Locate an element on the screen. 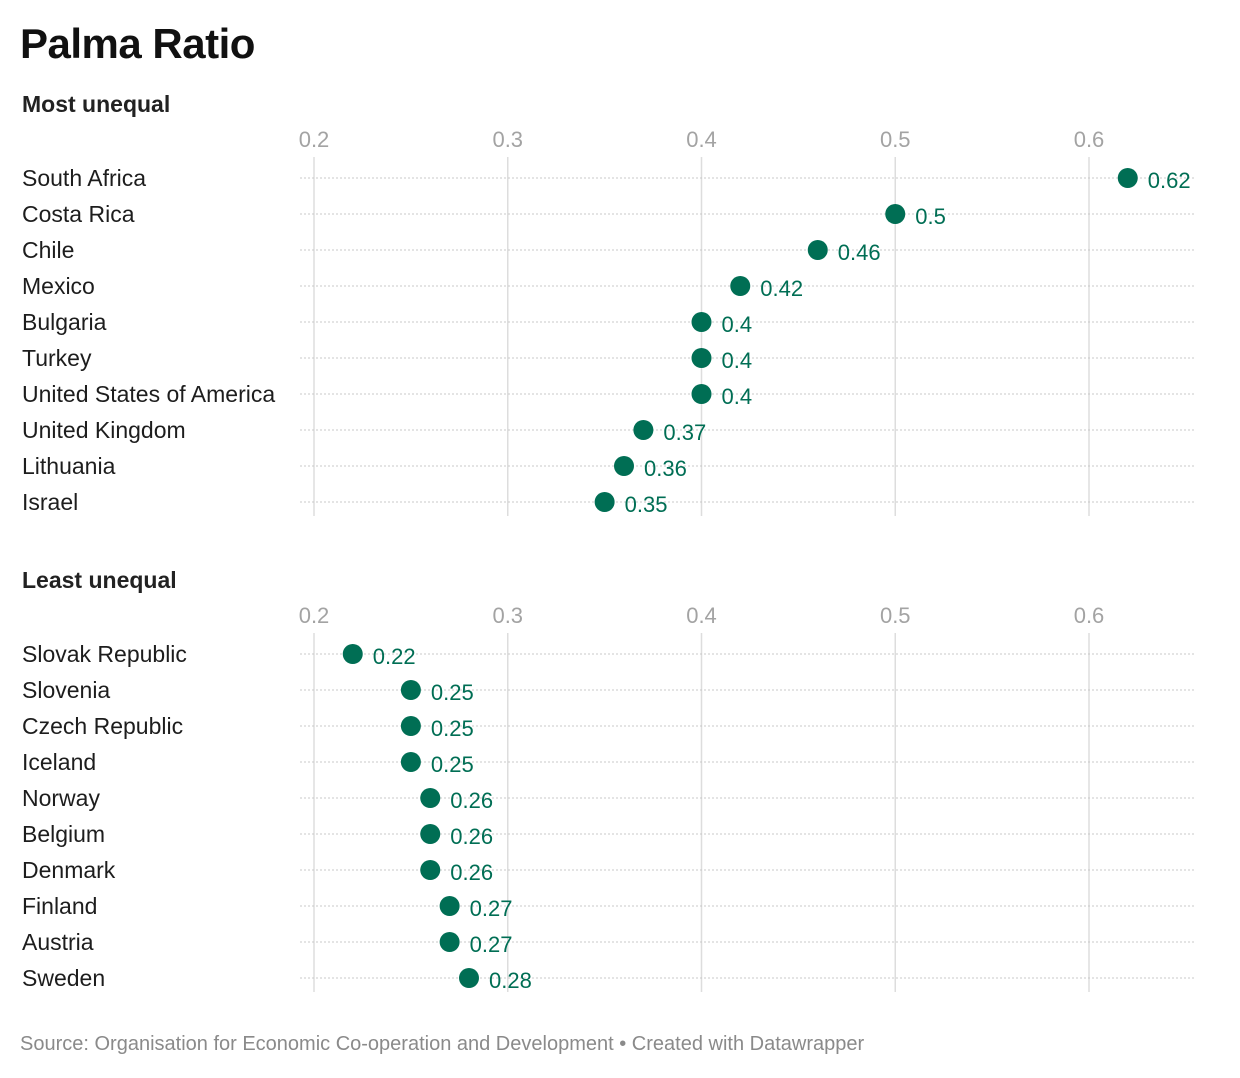 This screenshot has height=1078, width=1240. country-label: Slovak Republic is located at coordinates (104, 654).